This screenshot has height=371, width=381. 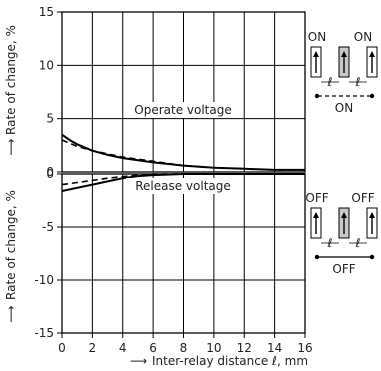 I want to click on operate-inset-label-left: ON, so click(x=317, y=37).